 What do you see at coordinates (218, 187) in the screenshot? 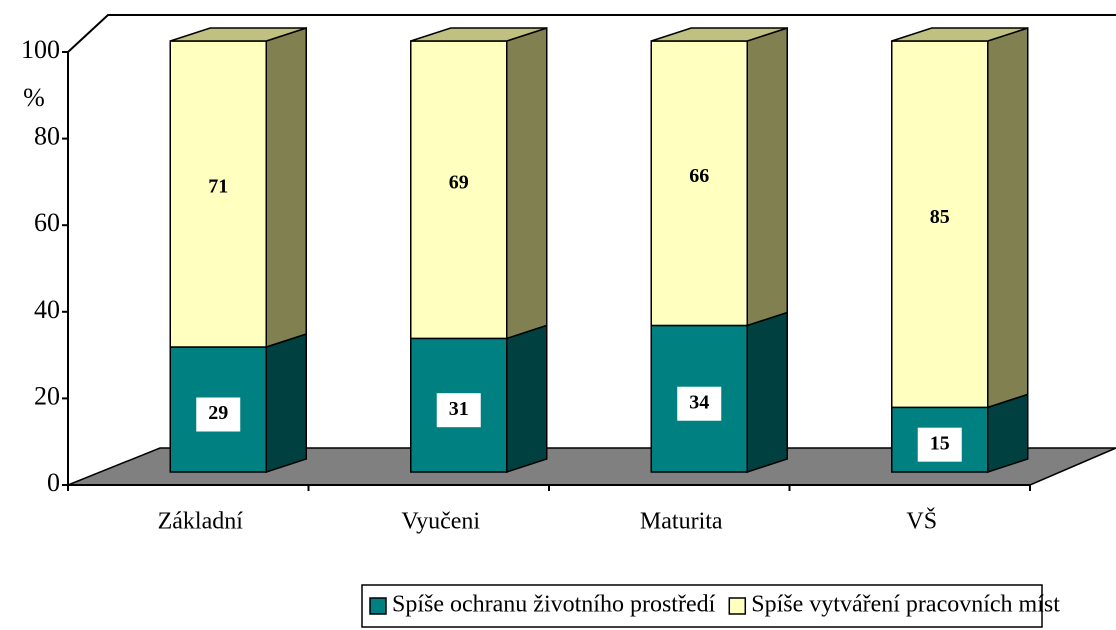
I see `value-label: 71` at bounding box center [218, 187].